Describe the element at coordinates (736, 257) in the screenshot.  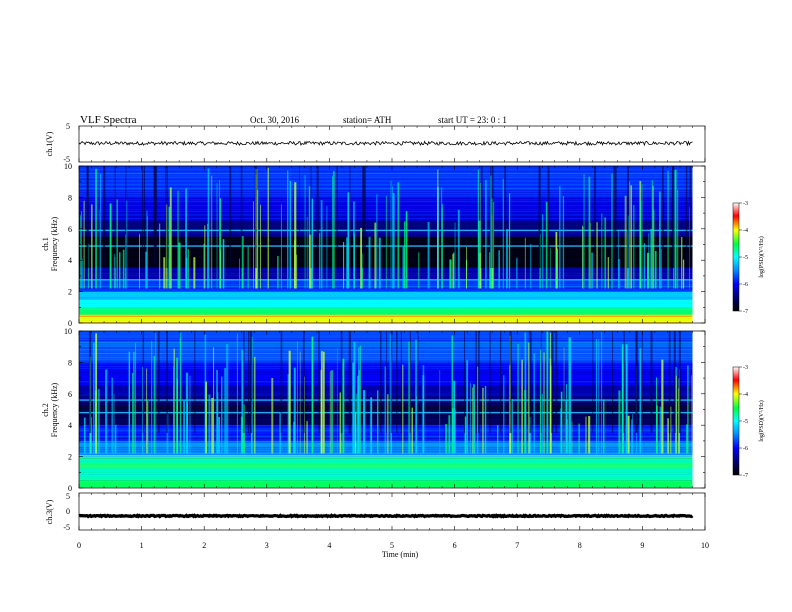
I see `ch1-colorbar` at that location.